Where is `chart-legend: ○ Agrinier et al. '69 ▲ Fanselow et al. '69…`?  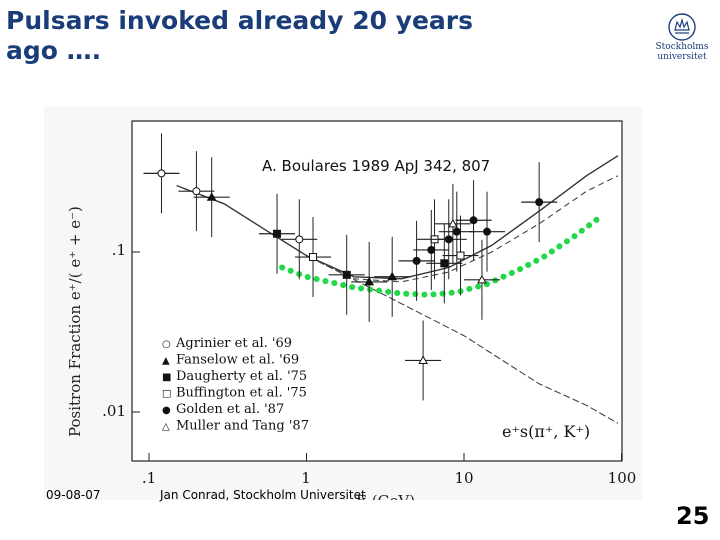 chart-legend: ○ Agrinier et al. '69 ▲ Fanselow et al. '69… is located at coordinates (235, 385).